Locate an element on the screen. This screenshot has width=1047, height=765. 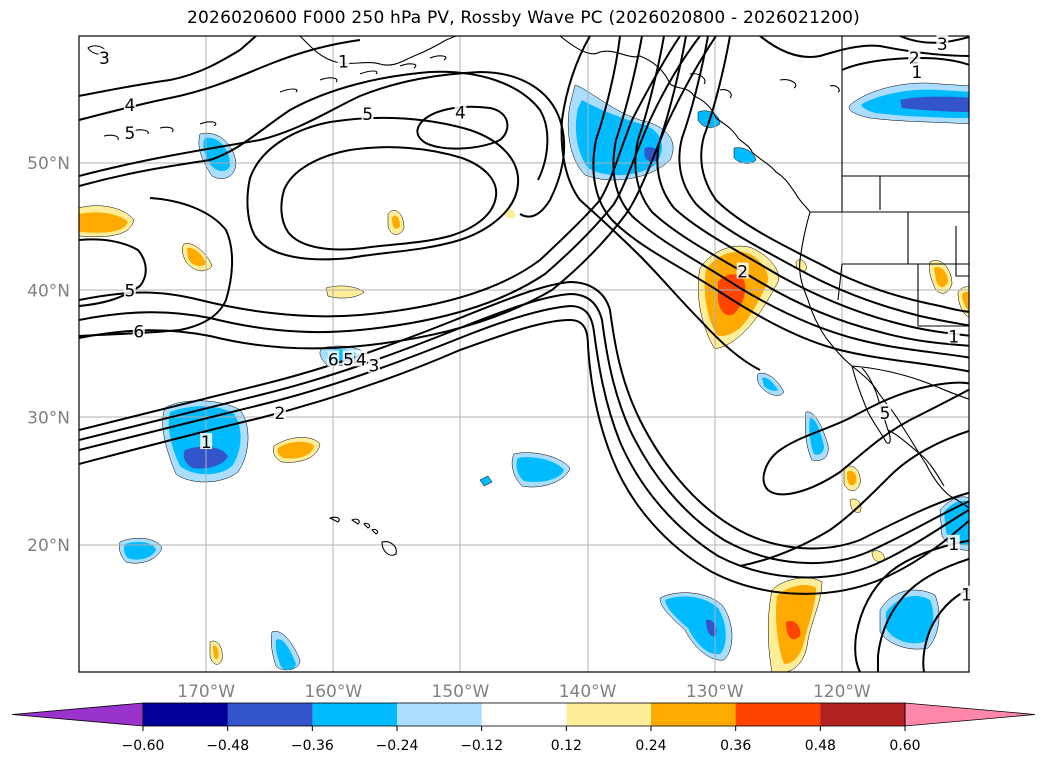
hawaii-islands is located at coordinates (363, 536).